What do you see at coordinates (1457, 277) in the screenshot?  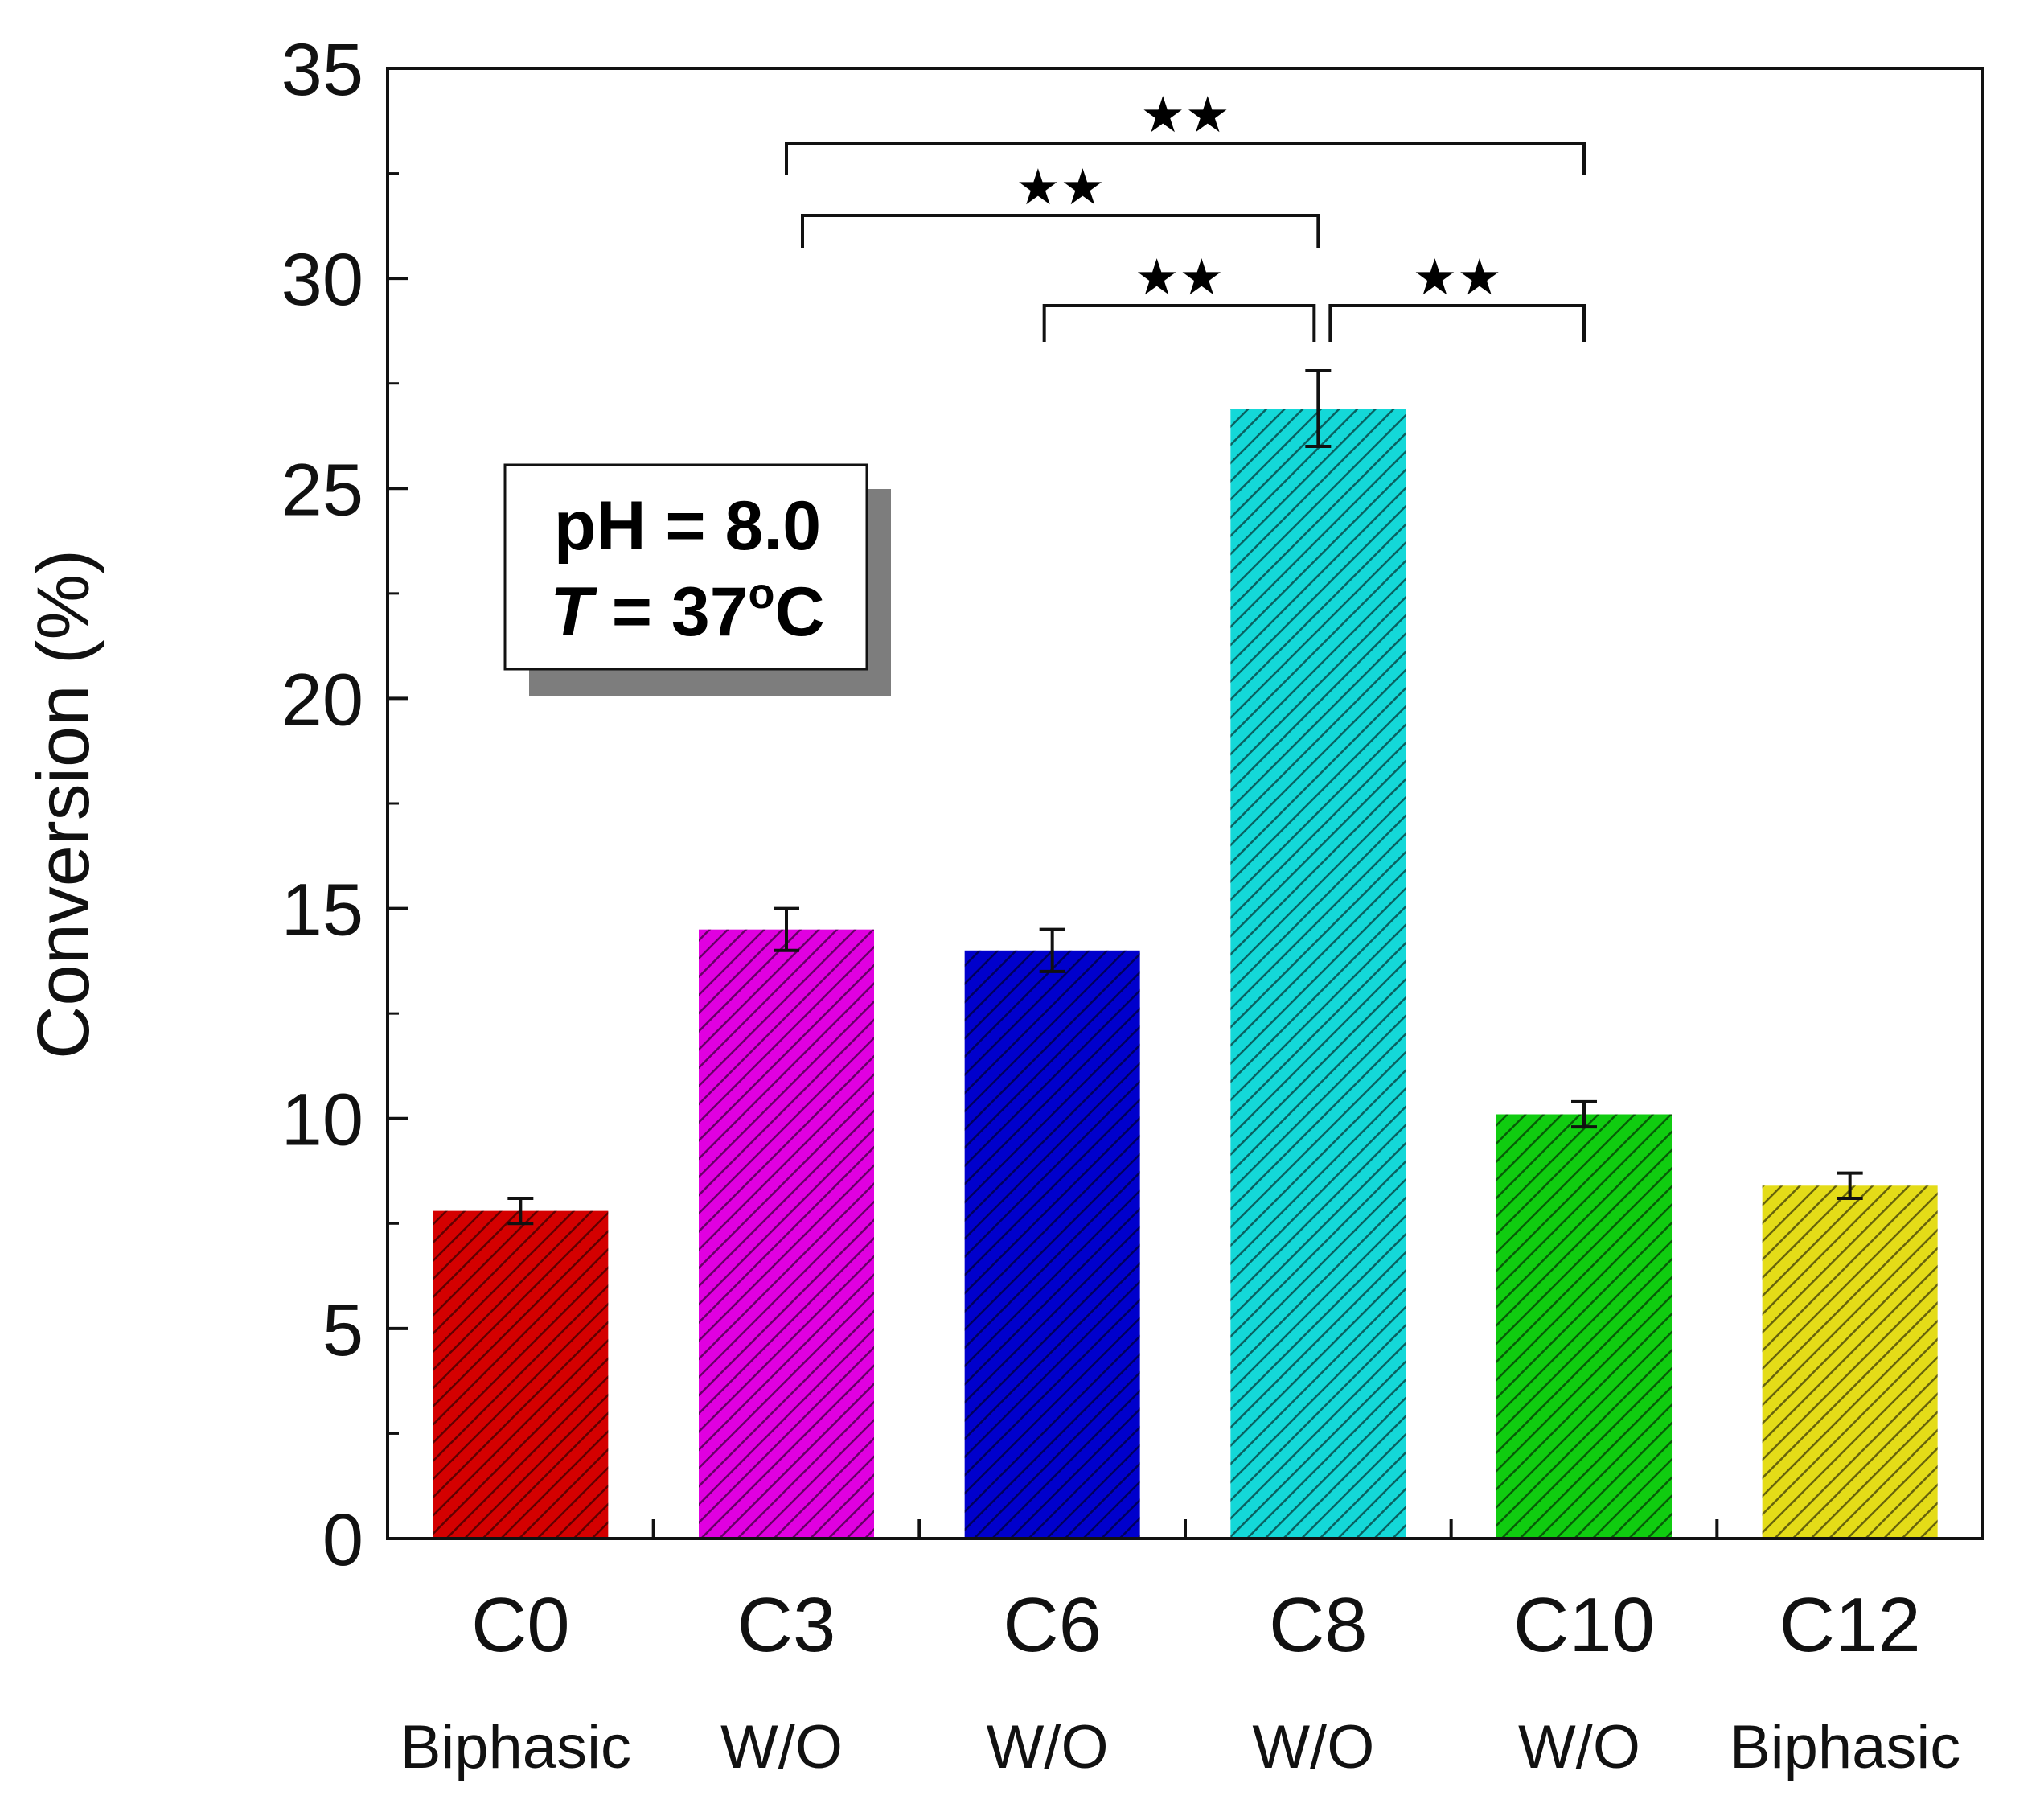 I see `stars-sig-c8-c10: ★★` at bounding box center [1457, 277].